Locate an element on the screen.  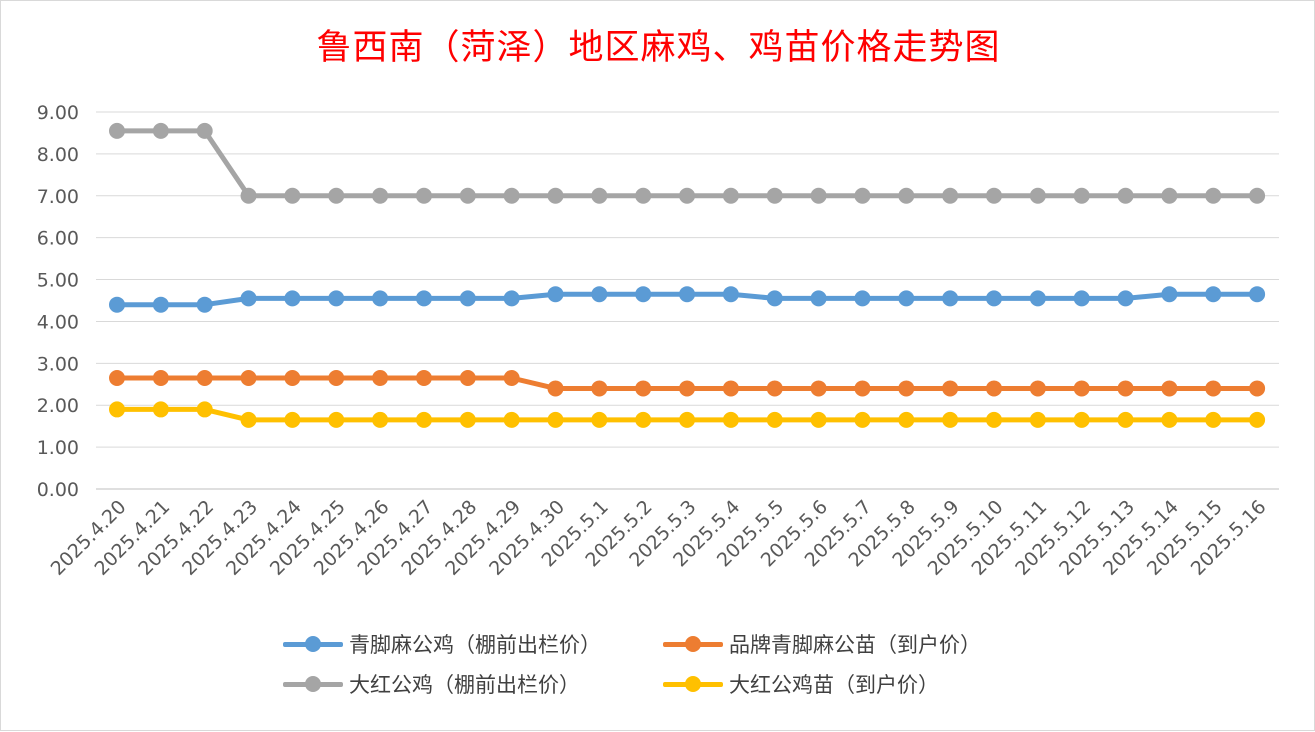
series-line is located at coordinates (687, 163).